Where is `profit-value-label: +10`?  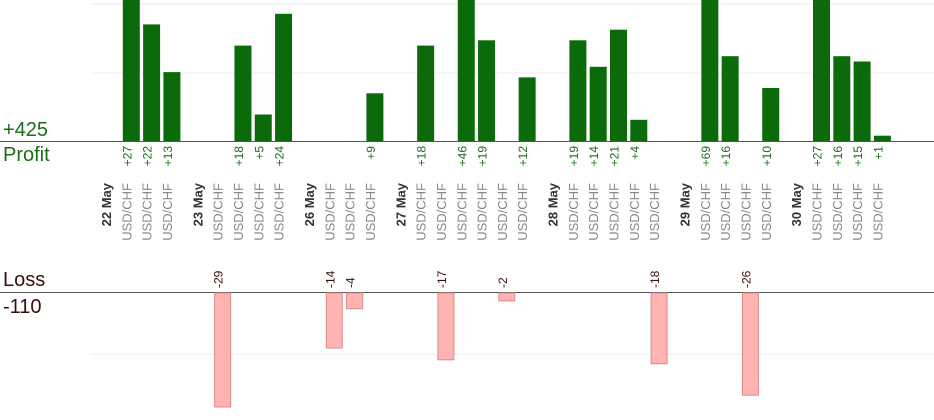
profit-value-label: +10 is located at coordinates (767, 156).